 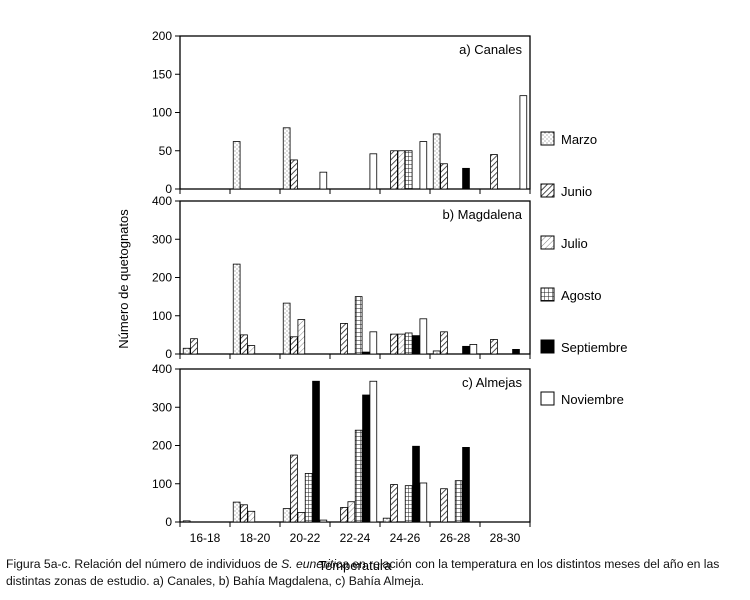 I want to click on legend-label: Septiembre, so click(x=594, y=347).